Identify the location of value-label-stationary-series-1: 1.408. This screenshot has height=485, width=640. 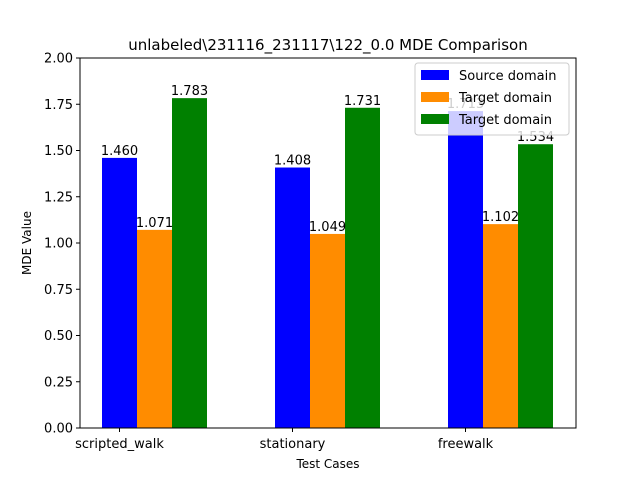
(292, 161).